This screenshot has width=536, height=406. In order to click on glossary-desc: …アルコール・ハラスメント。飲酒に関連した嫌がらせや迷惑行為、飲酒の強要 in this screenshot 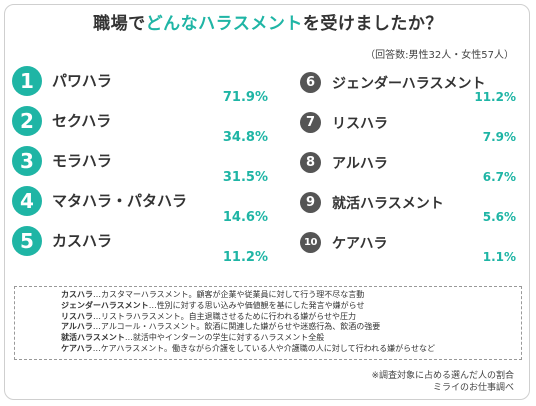, I will do `click(236, 327)`.